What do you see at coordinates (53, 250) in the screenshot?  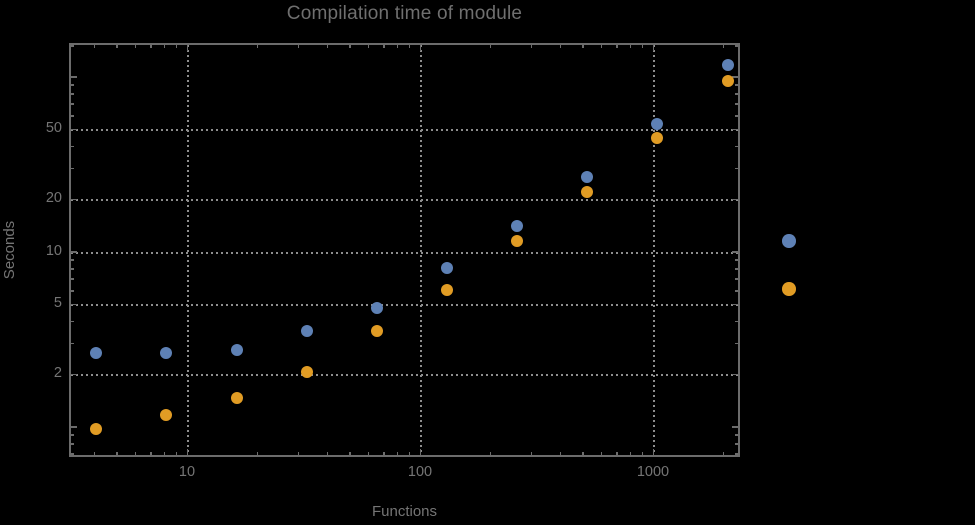 I see `y-tick-label-10: 10` at bounding box center [53, 250].